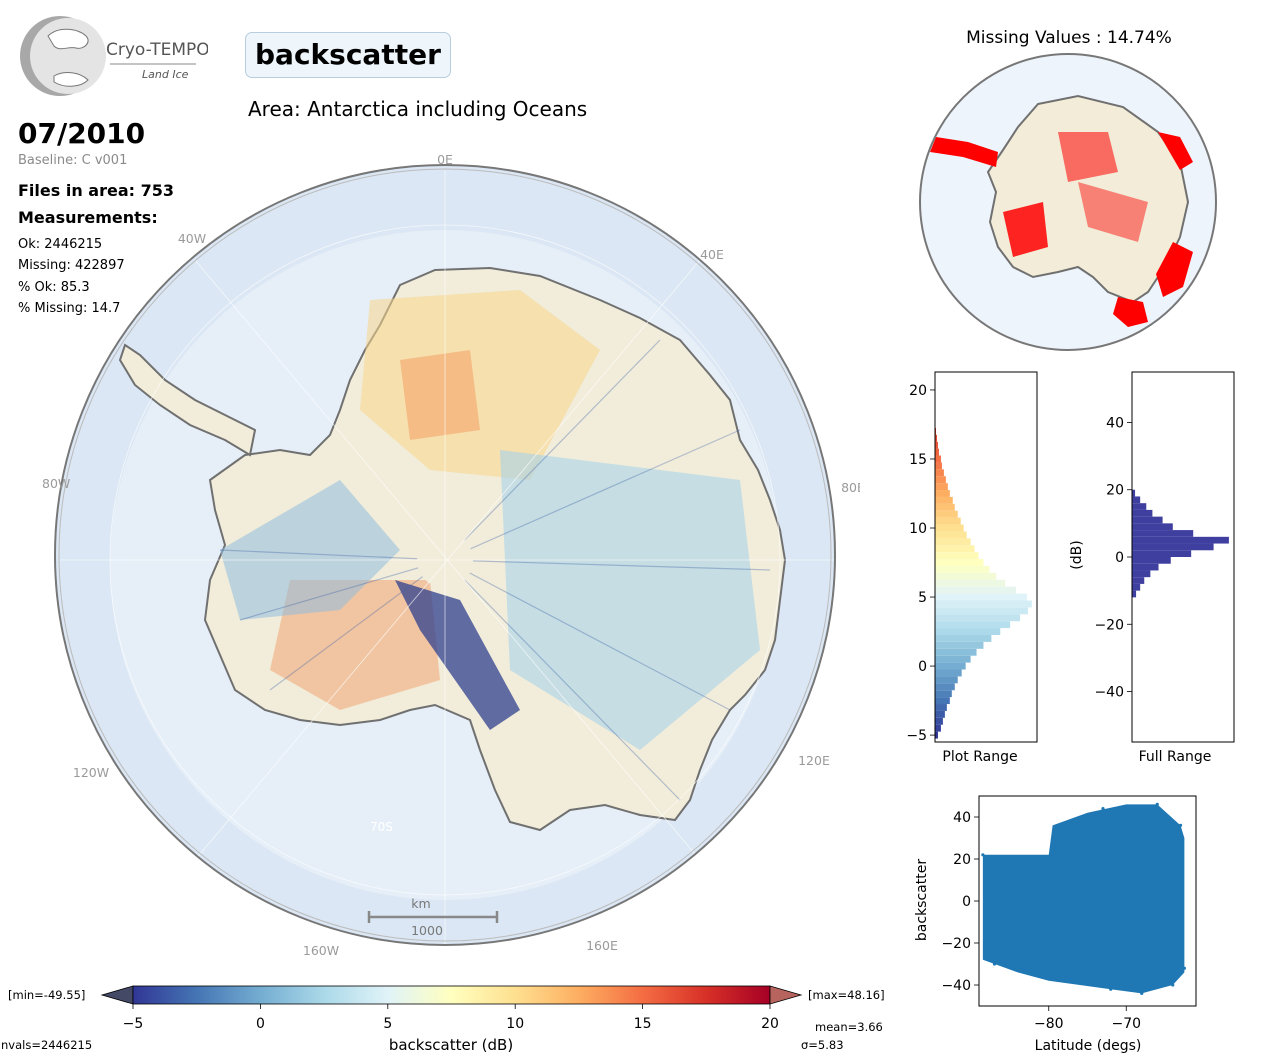 Image resolution: width=1272 pixels, height=1060 pixels. I want to click on lon-label-40e: 40E, so click(712, 254).